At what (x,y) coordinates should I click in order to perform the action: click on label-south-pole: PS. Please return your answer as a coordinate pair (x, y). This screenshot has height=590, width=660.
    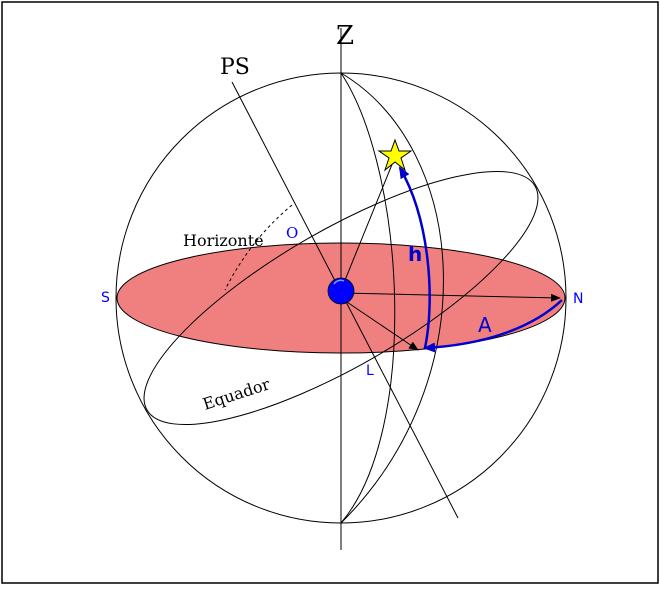
    Looking at the image, I should click on (235, 67).